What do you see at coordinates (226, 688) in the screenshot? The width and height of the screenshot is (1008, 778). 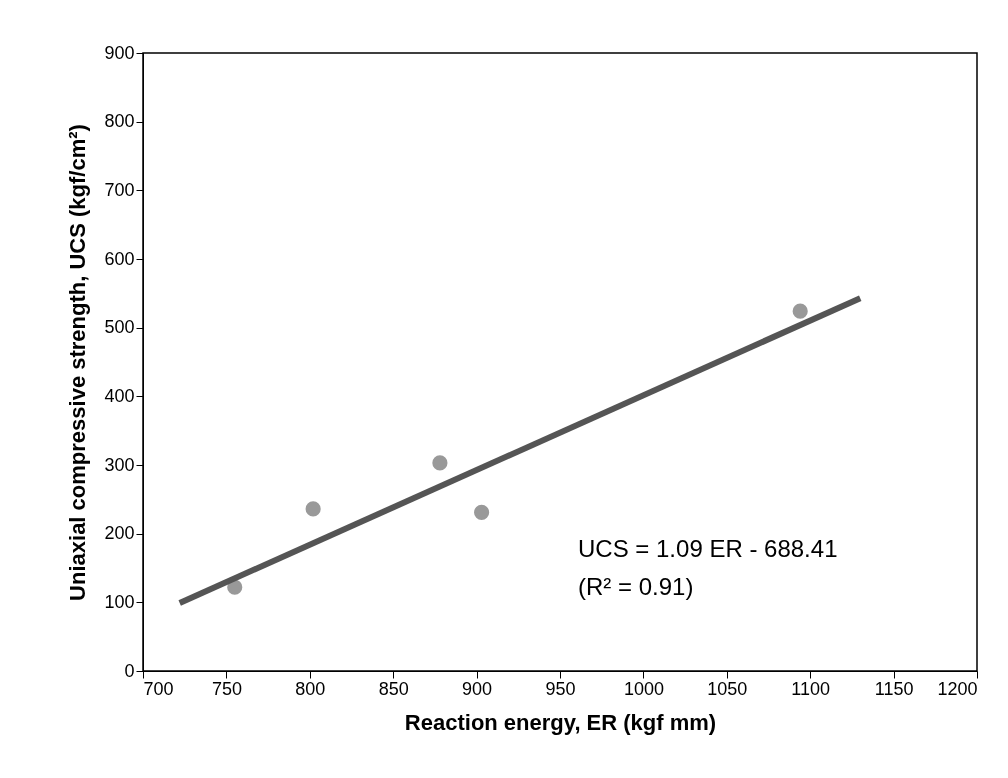 I see `x-tick-label: 750` at bounding box center [226, 688].